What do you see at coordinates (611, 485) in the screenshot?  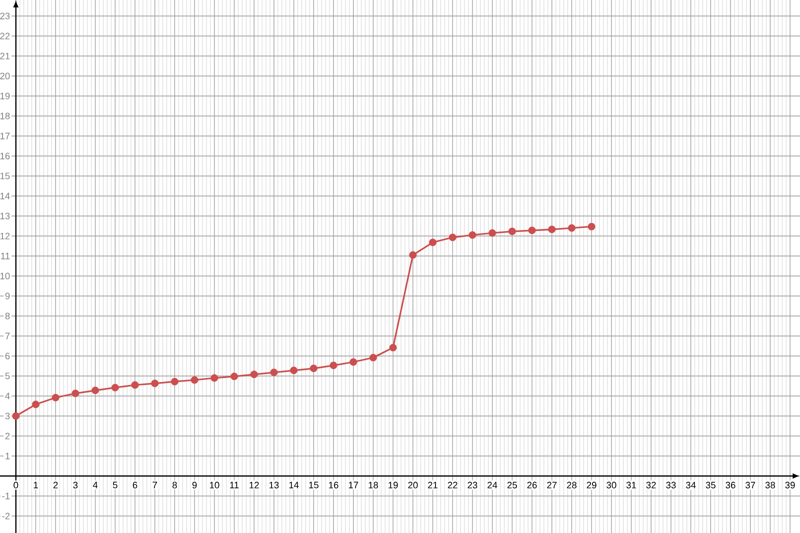 I see `x-tick-label: 30` at bounding box center [611, 485].